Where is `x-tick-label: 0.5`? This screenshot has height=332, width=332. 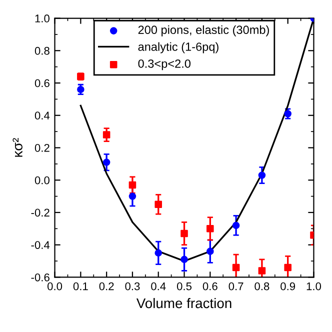
x-tick-label: 0.5 is located at coordinates (184, 286).